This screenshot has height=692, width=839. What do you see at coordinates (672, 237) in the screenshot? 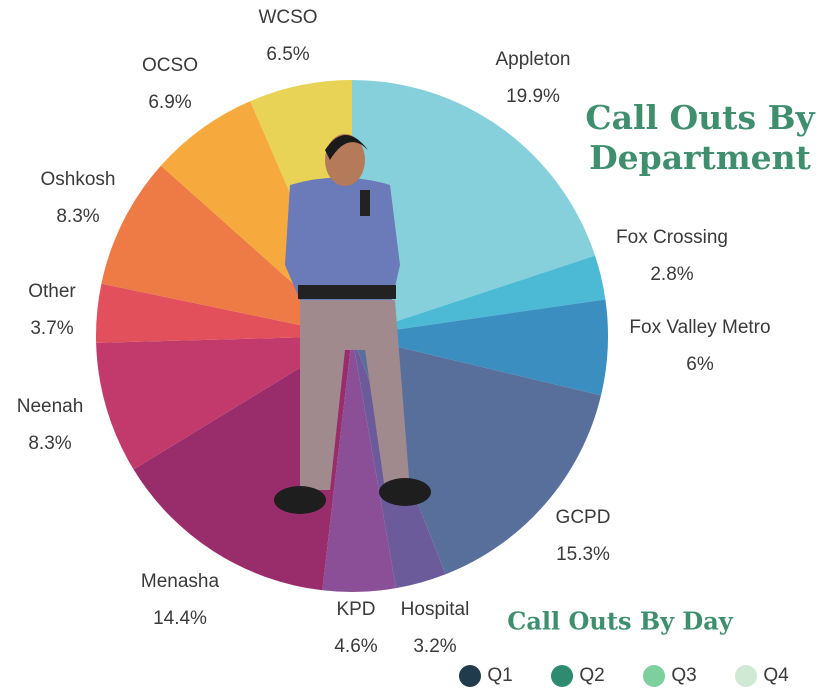
I see `slice-label: Fox Crossing` at bounding box center [672, 237].